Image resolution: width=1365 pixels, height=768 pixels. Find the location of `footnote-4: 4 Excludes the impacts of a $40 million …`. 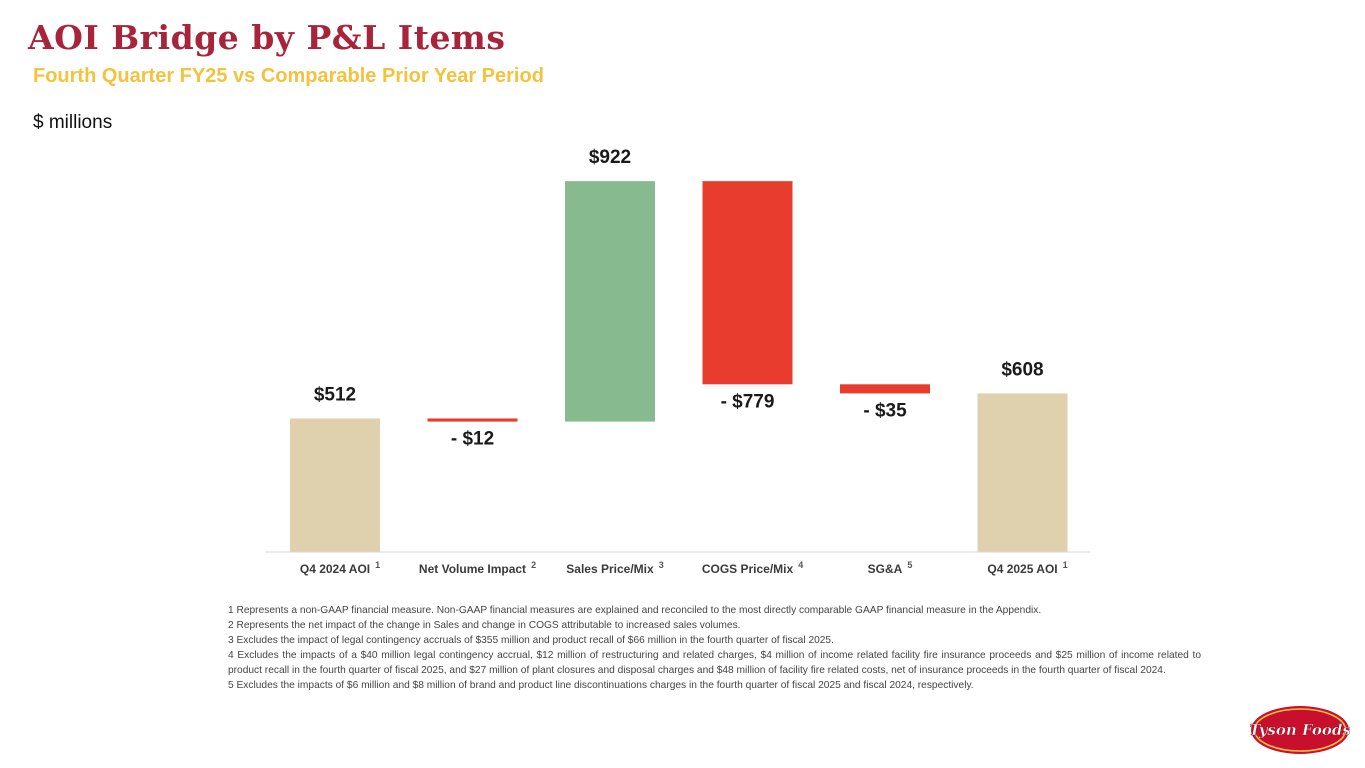

footnote-4: 4 Excludes the impacts of a $40 million … is located at coordinates (714, 663).